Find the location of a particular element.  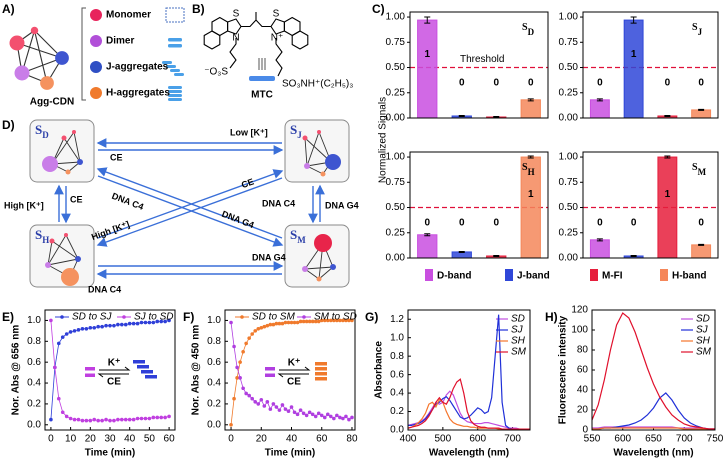

atom-label: N⁺ is located at coordinates (277, 38).